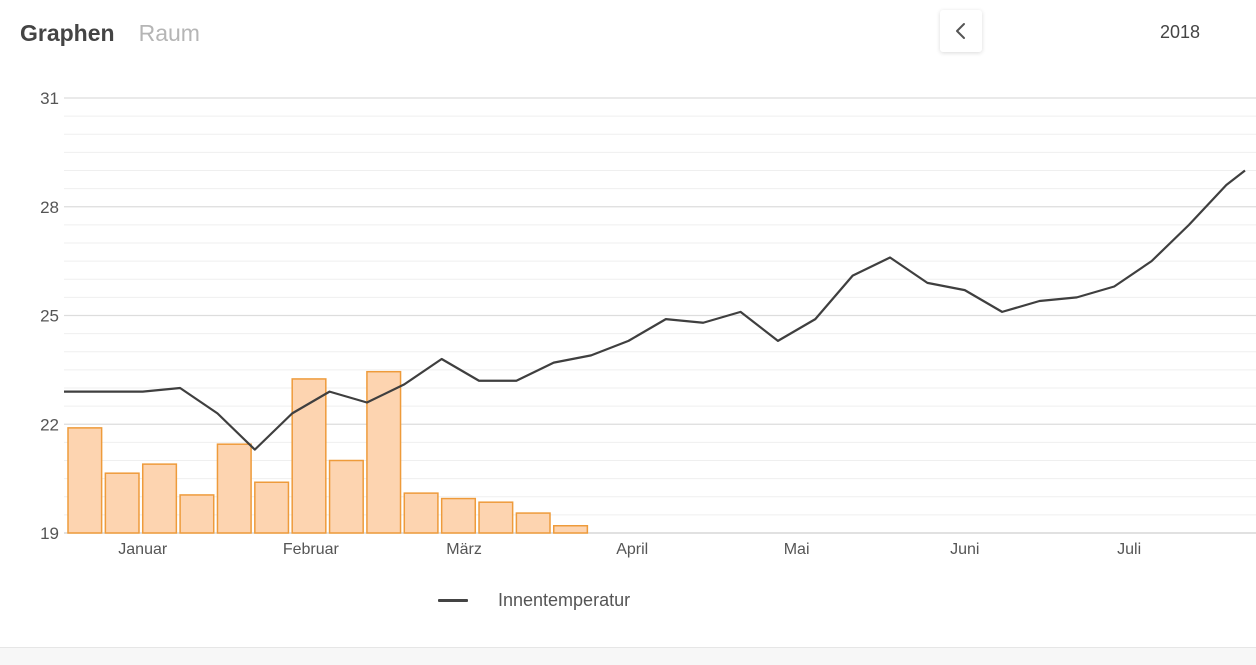 This screenshot has height=665, width=1256. I want to click on x-tick-label: Juni, so click(964, 549).